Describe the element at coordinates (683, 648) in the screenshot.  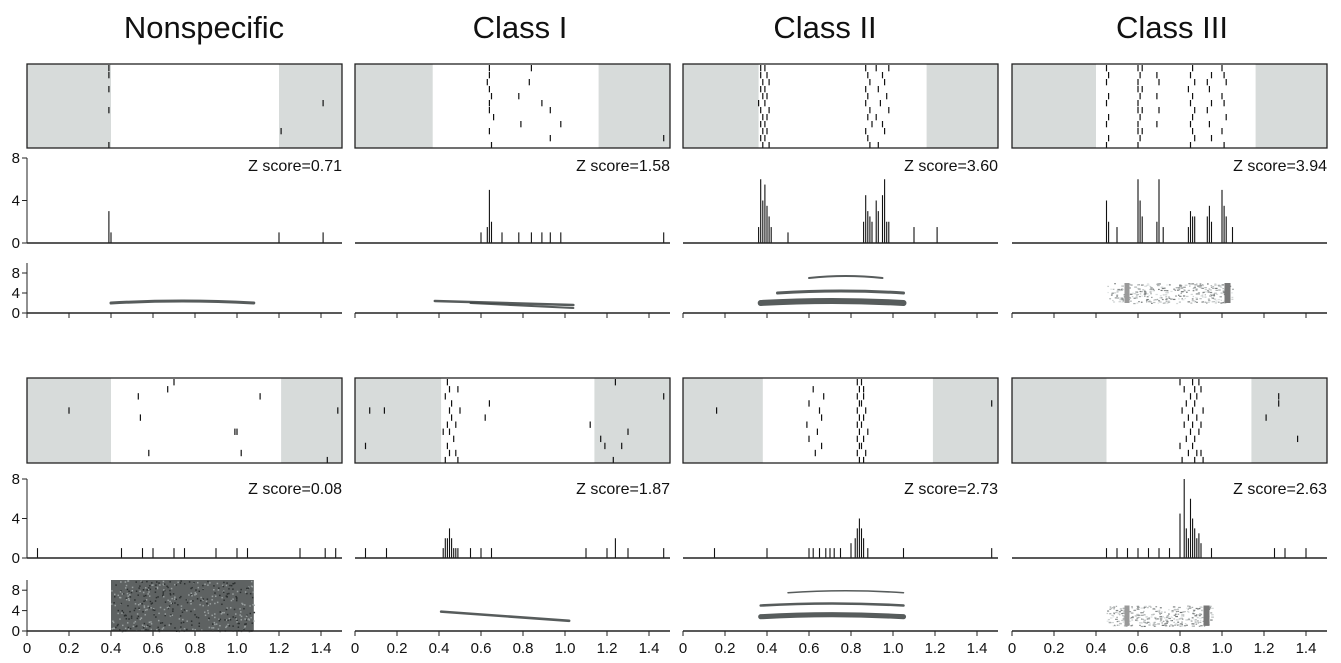
I see `x-tick-label: 0` at that location.